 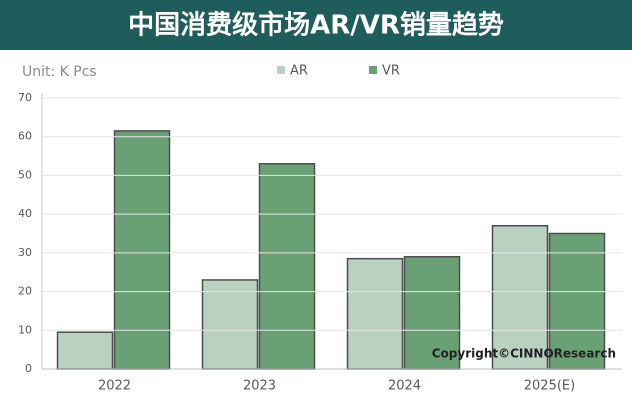 I want to click on y-tick-label: 30, so click(x=25, y=252).